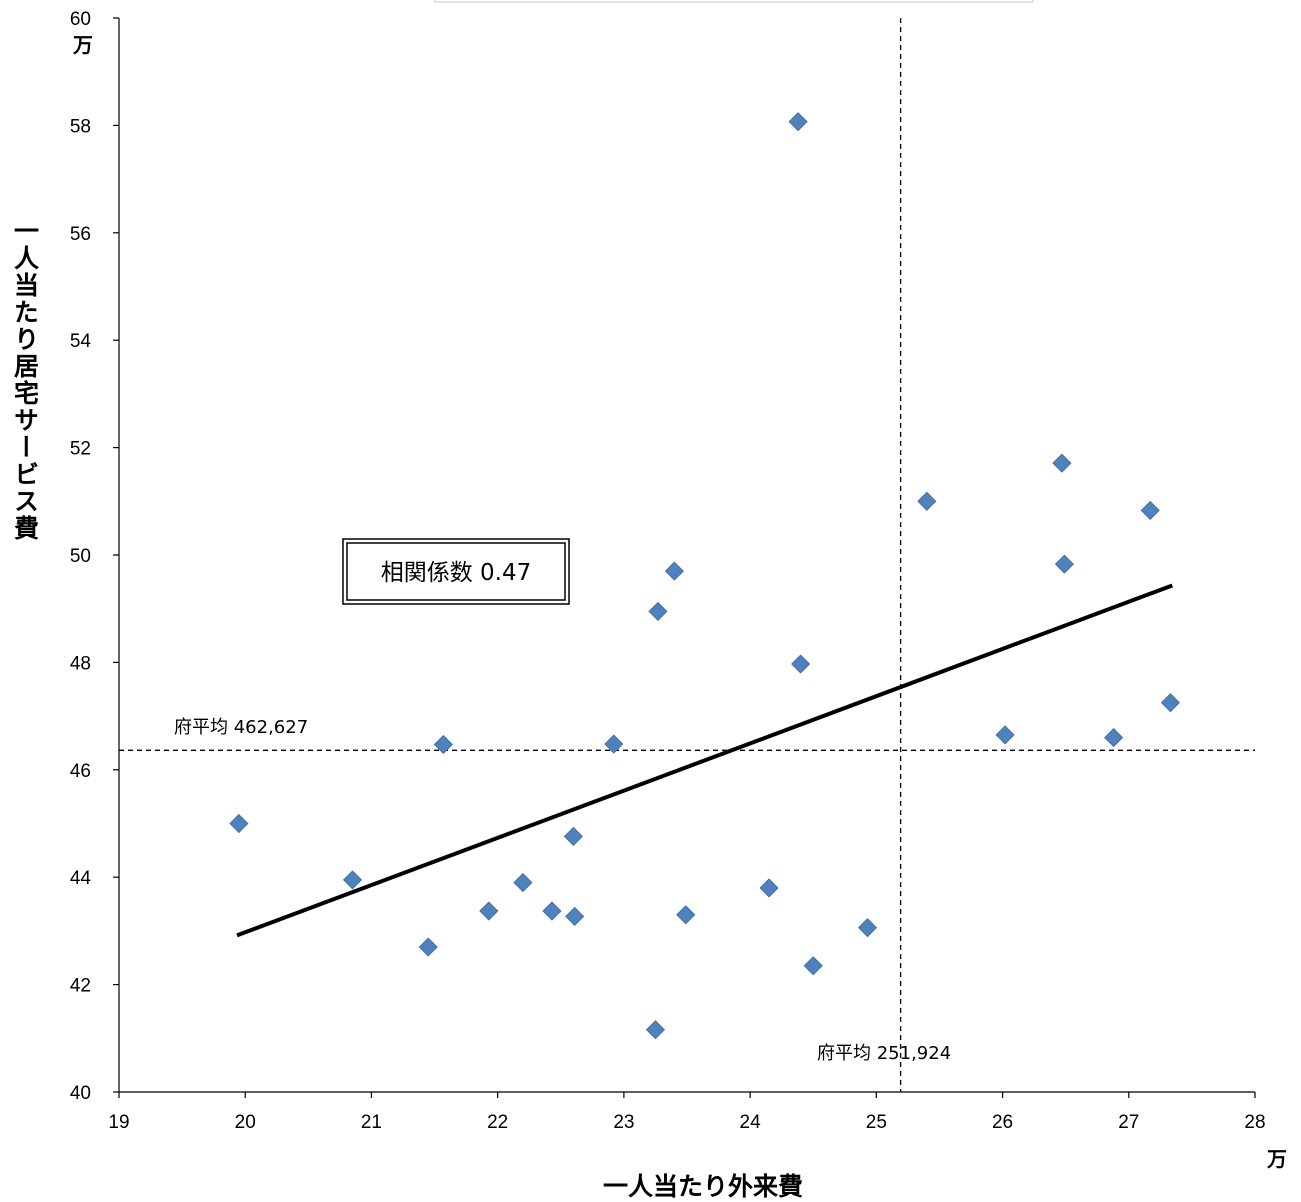 The width and height of the screenshot is (1301, 1202). I want to click on y-tick-label: 48, so click(80, 663).